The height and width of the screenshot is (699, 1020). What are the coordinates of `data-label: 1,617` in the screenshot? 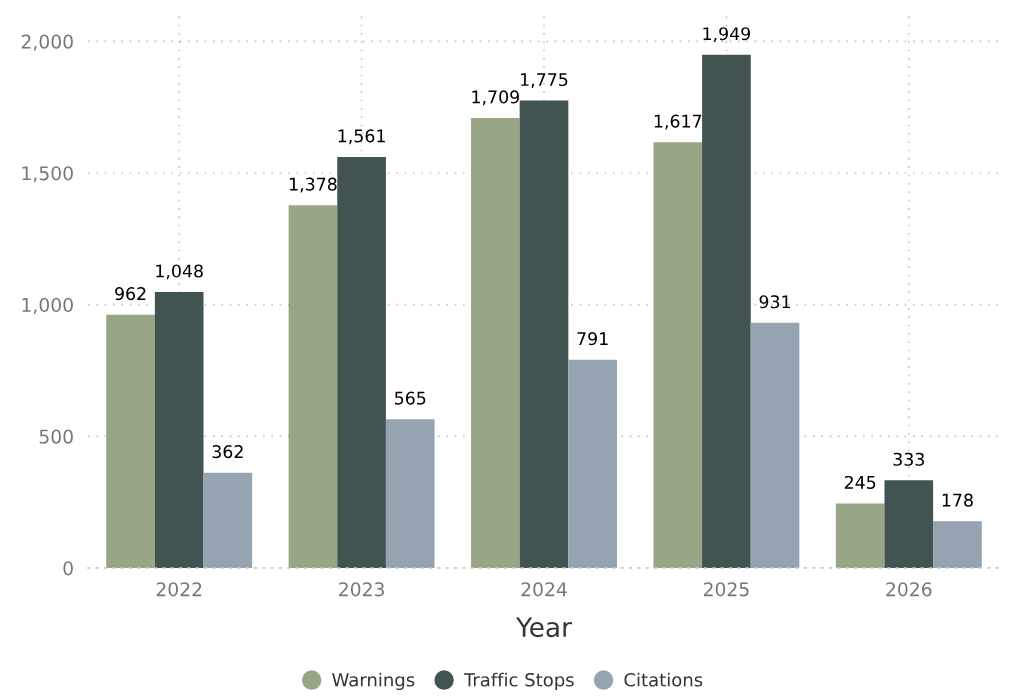 It's located at (678, 122).